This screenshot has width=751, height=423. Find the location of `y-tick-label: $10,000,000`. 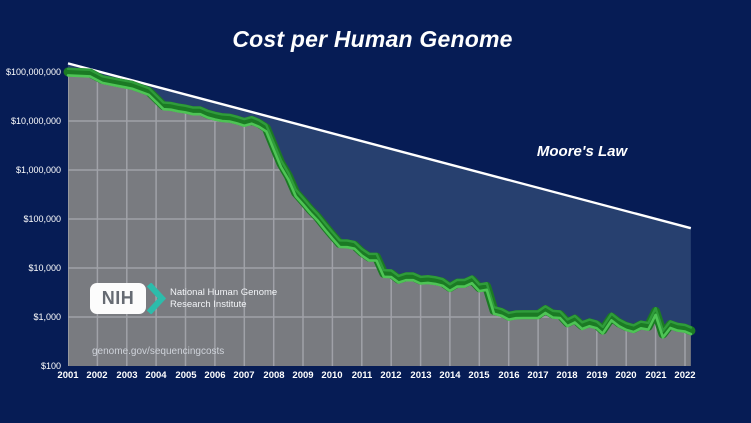

y-tick-label: $10,000,000 is located at coordinates (35, 121).